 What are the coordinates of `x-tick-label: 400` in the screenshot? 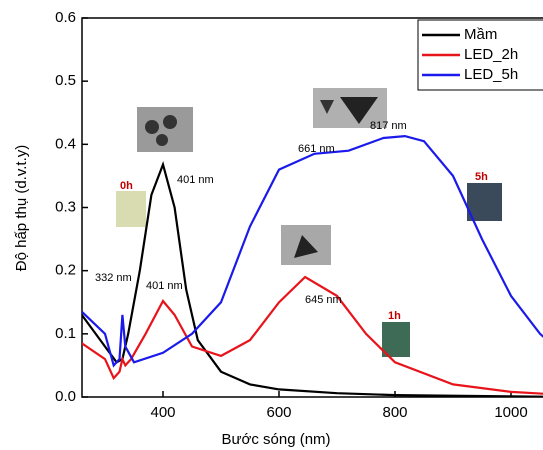 It's located at (162, 412).